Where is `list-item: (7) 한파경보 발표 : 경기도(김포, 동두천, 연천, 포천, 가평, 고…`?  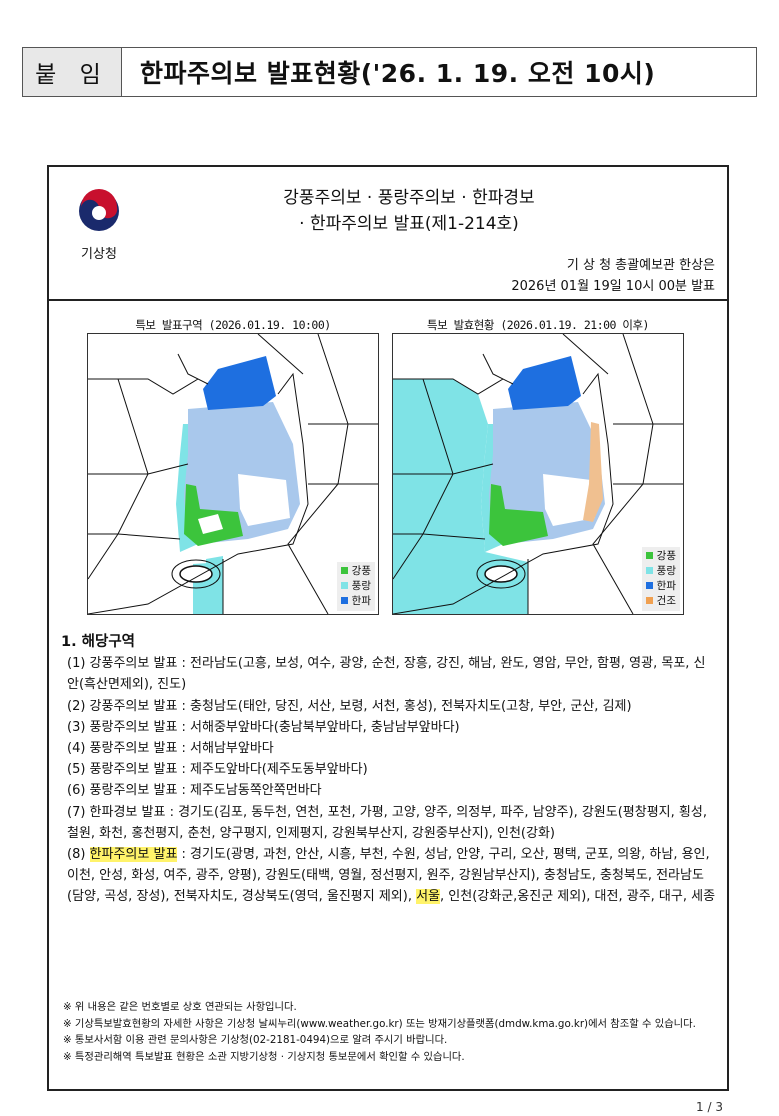 list-item: (7) 한파경보 발표 : 경기도(김포, 동두천, 연천, 포천, 가평, 고… is located at coordinates (387, 822).